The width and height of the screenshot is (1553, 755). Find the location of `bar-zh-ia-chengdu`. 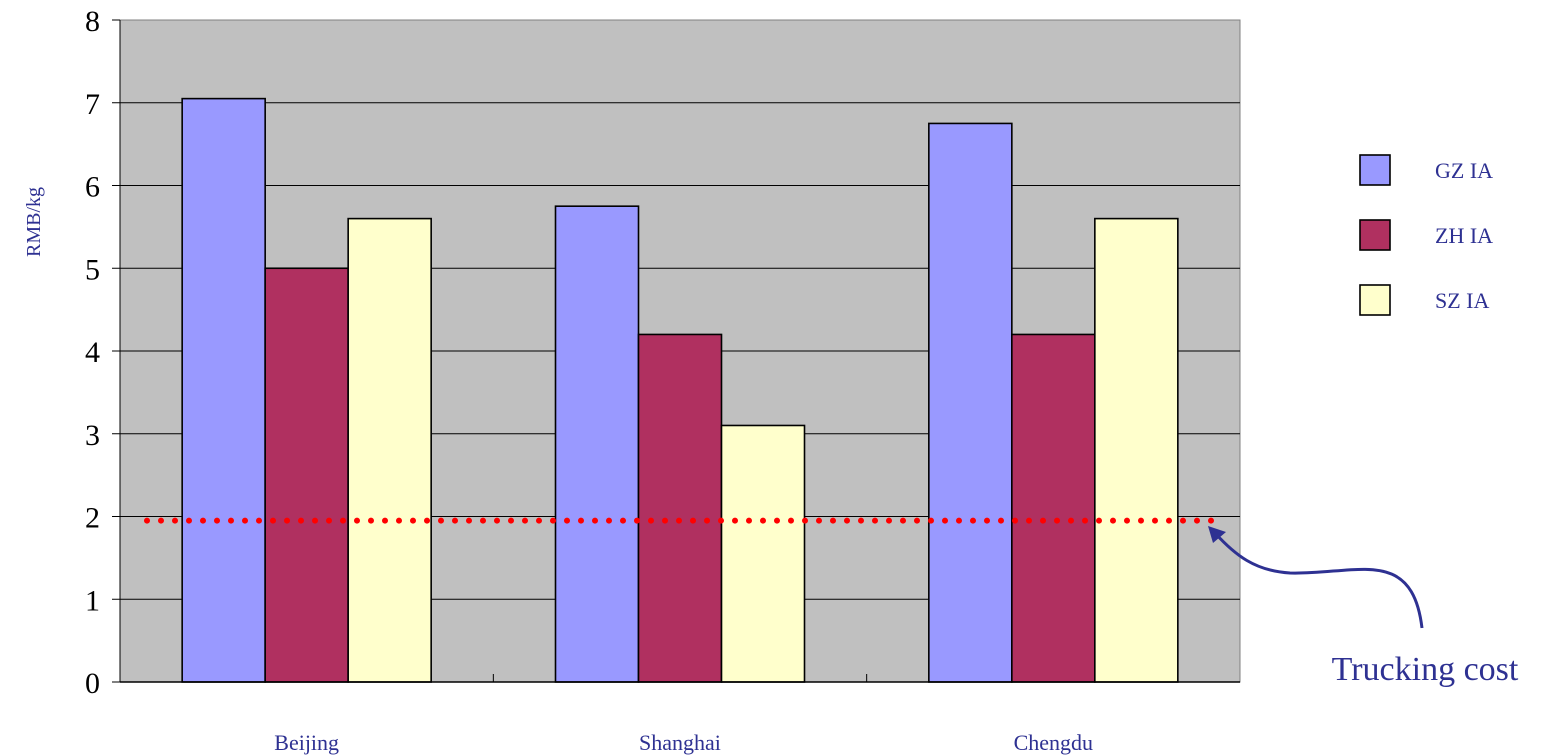

bar-zh-ia-chengdu is located at coordinates (1053, 508).